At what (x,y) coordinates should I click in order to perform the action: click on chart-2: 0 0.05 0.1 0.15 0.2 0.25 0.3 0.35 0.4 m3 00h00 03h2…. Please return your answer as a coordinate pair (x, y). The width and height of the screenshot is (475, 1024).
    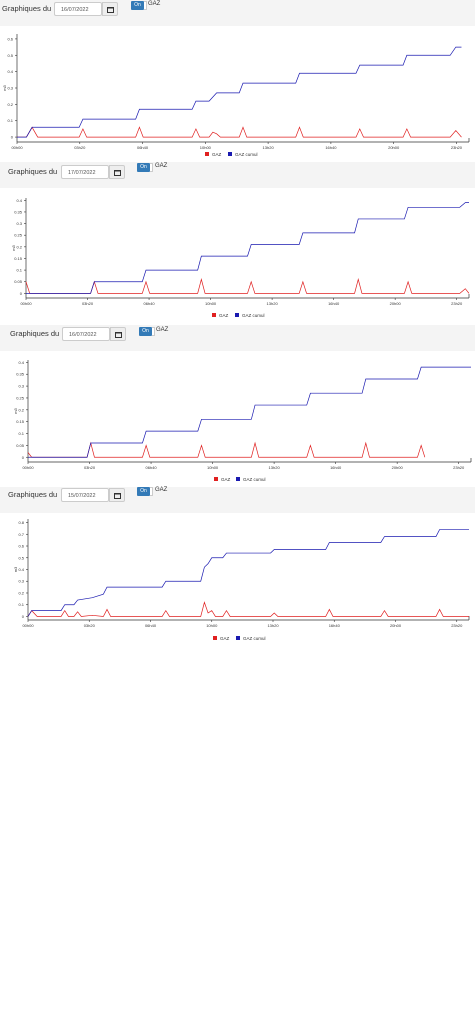
    Looking at the image, I should click on (240, 258).